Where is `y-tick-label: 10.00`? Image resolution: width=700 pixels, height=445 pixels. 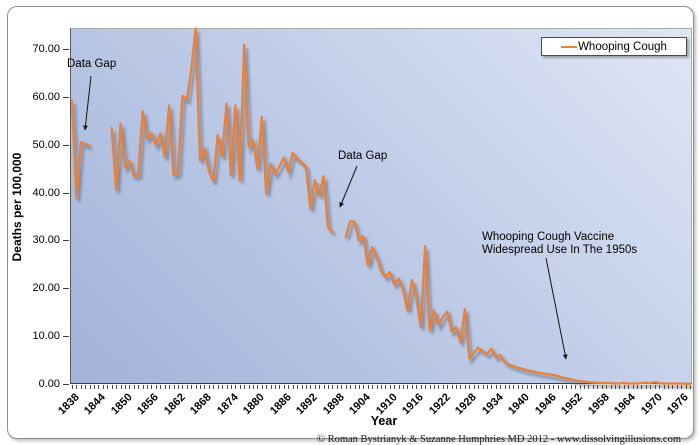 y-tick-label: 10.00 is located at coordinates (46, 336).